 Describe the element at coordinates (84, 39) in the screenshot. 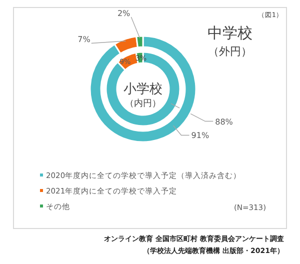

I see `data-label: 7%` at that location.